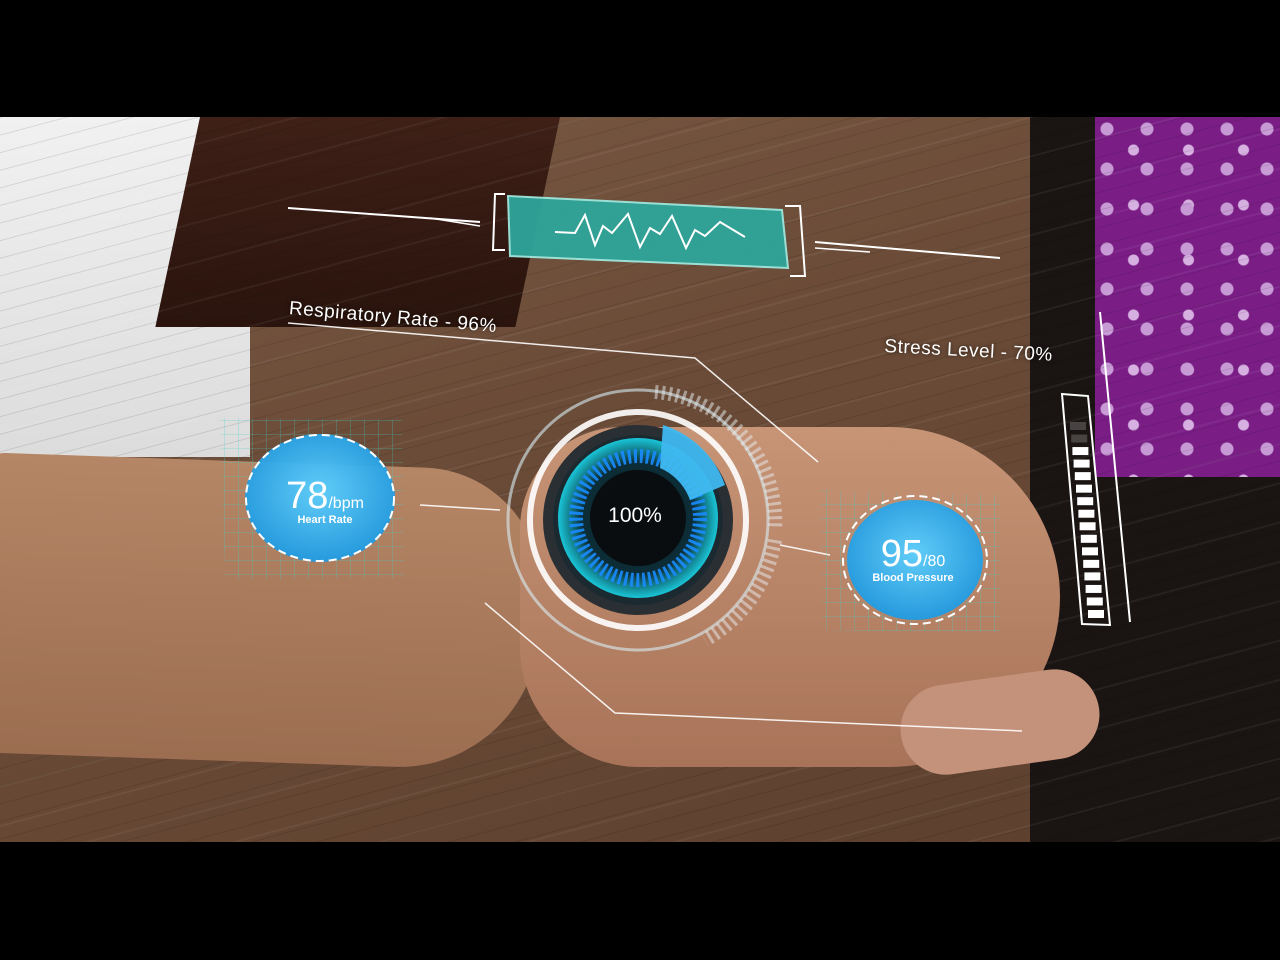 Image resolution: width=1280 pixels, height=960 pixels. What do you see at coordinates (325, 520) in the screenshot?
I see `heart-rate-caption: Heart Rate` at bounding box center [325, 520].